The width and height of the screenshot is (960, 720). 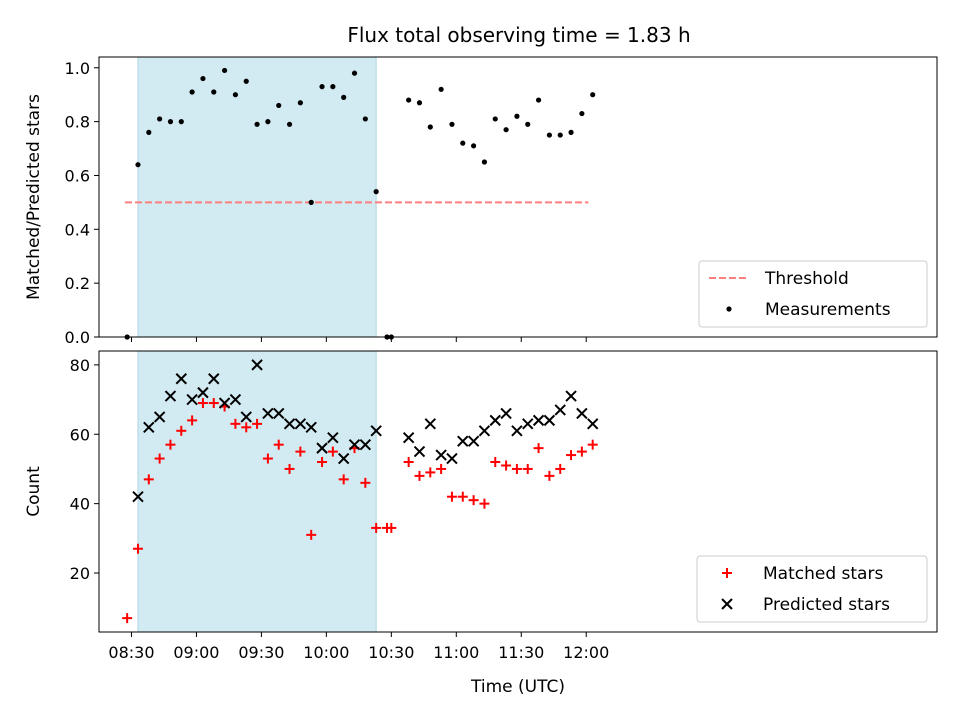 I want to click on x-tick-label: 12:00, so click(x=586, y=652).